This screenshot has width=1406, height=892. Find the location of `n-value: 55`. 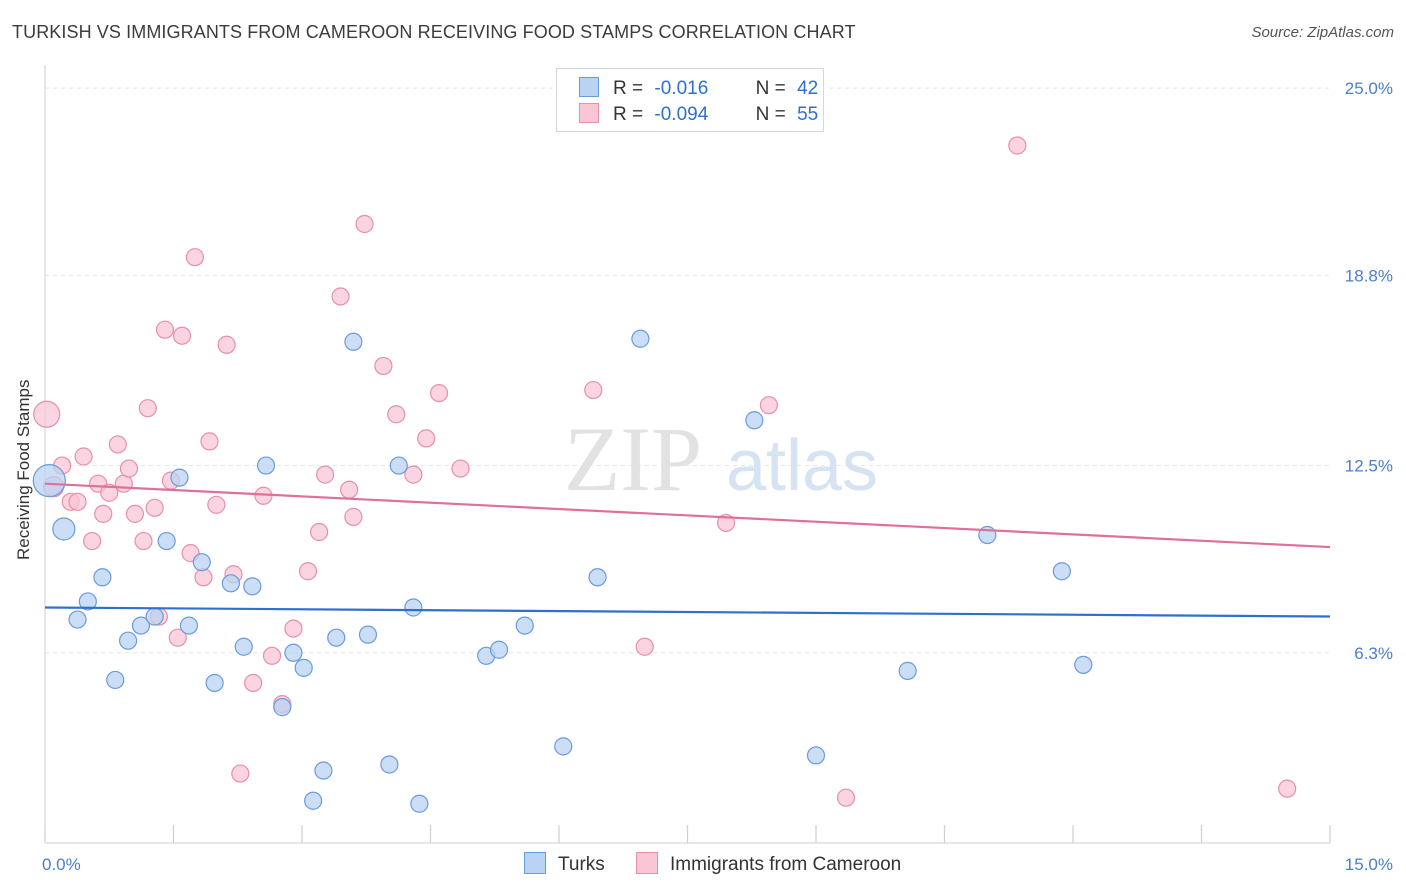

n-value: 55 is located at coordinates (808, 114).